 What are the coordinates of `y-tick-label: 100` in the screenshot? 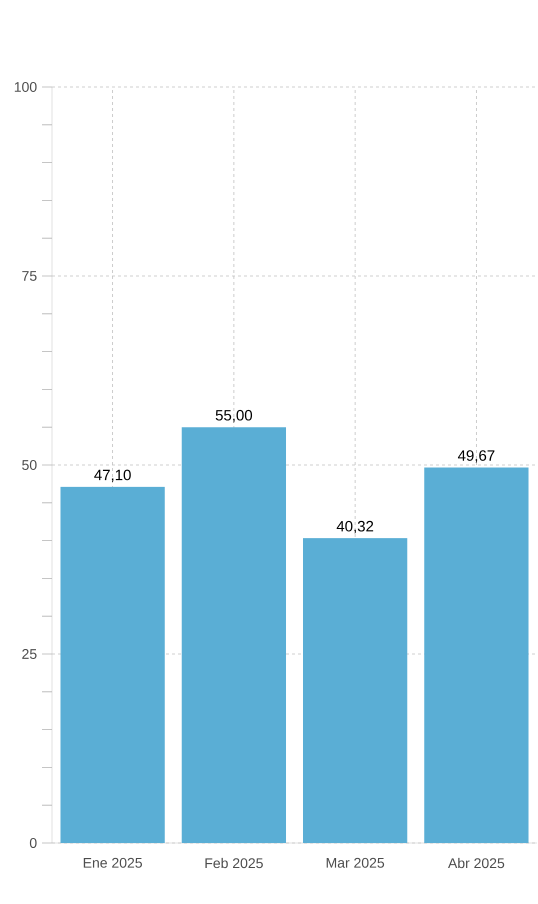 It's located at (25, 87).